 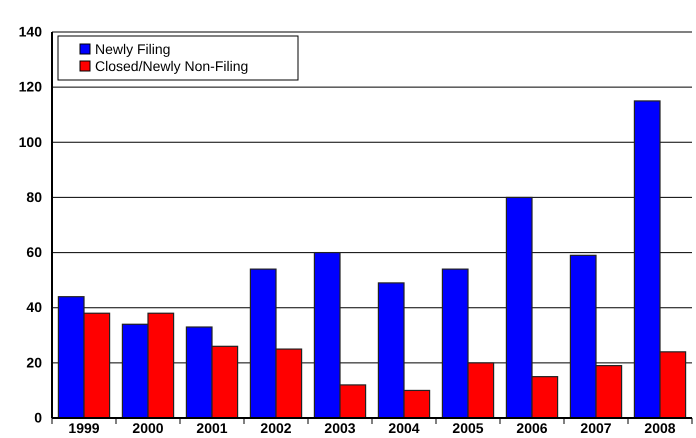 I want to click on x-tick-label: 2001, so click(x=212, y=428).